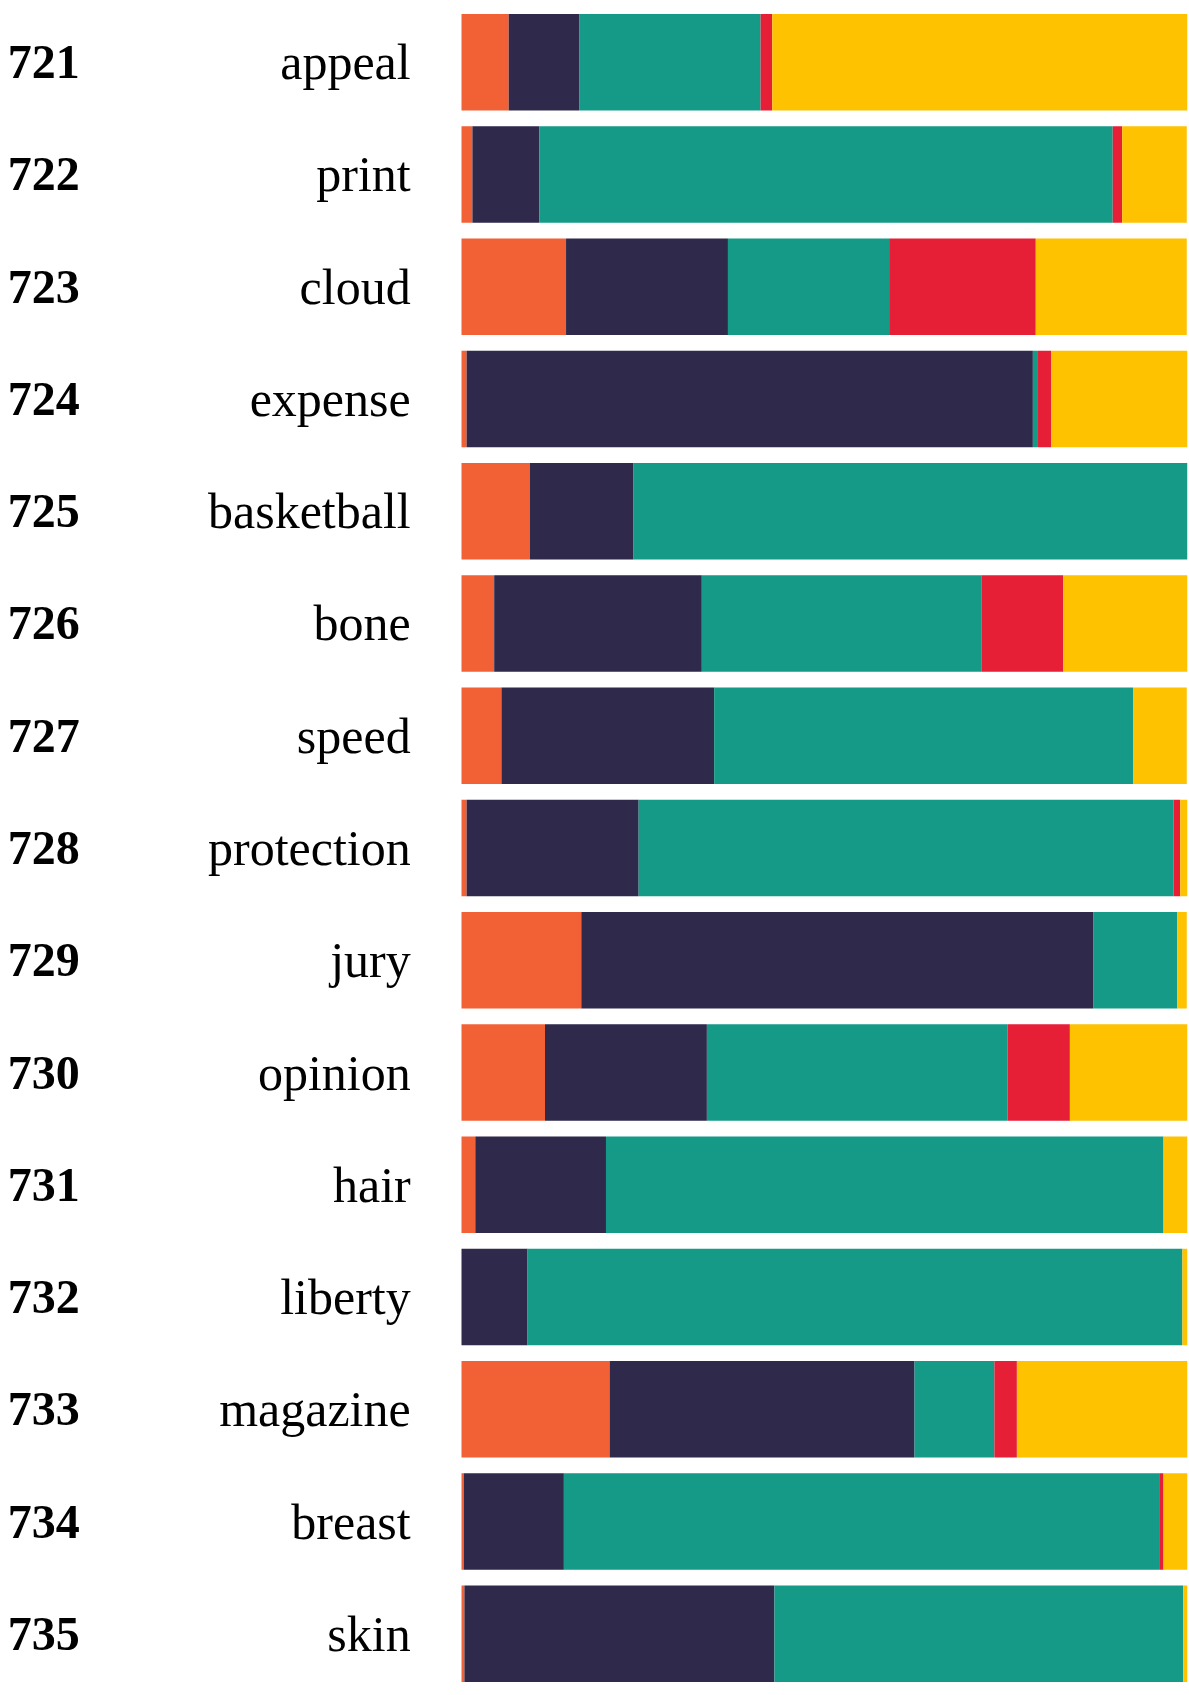  Describe the element at coordinates (43, 1297) in the screenshot. I see `text: 732` at that location.